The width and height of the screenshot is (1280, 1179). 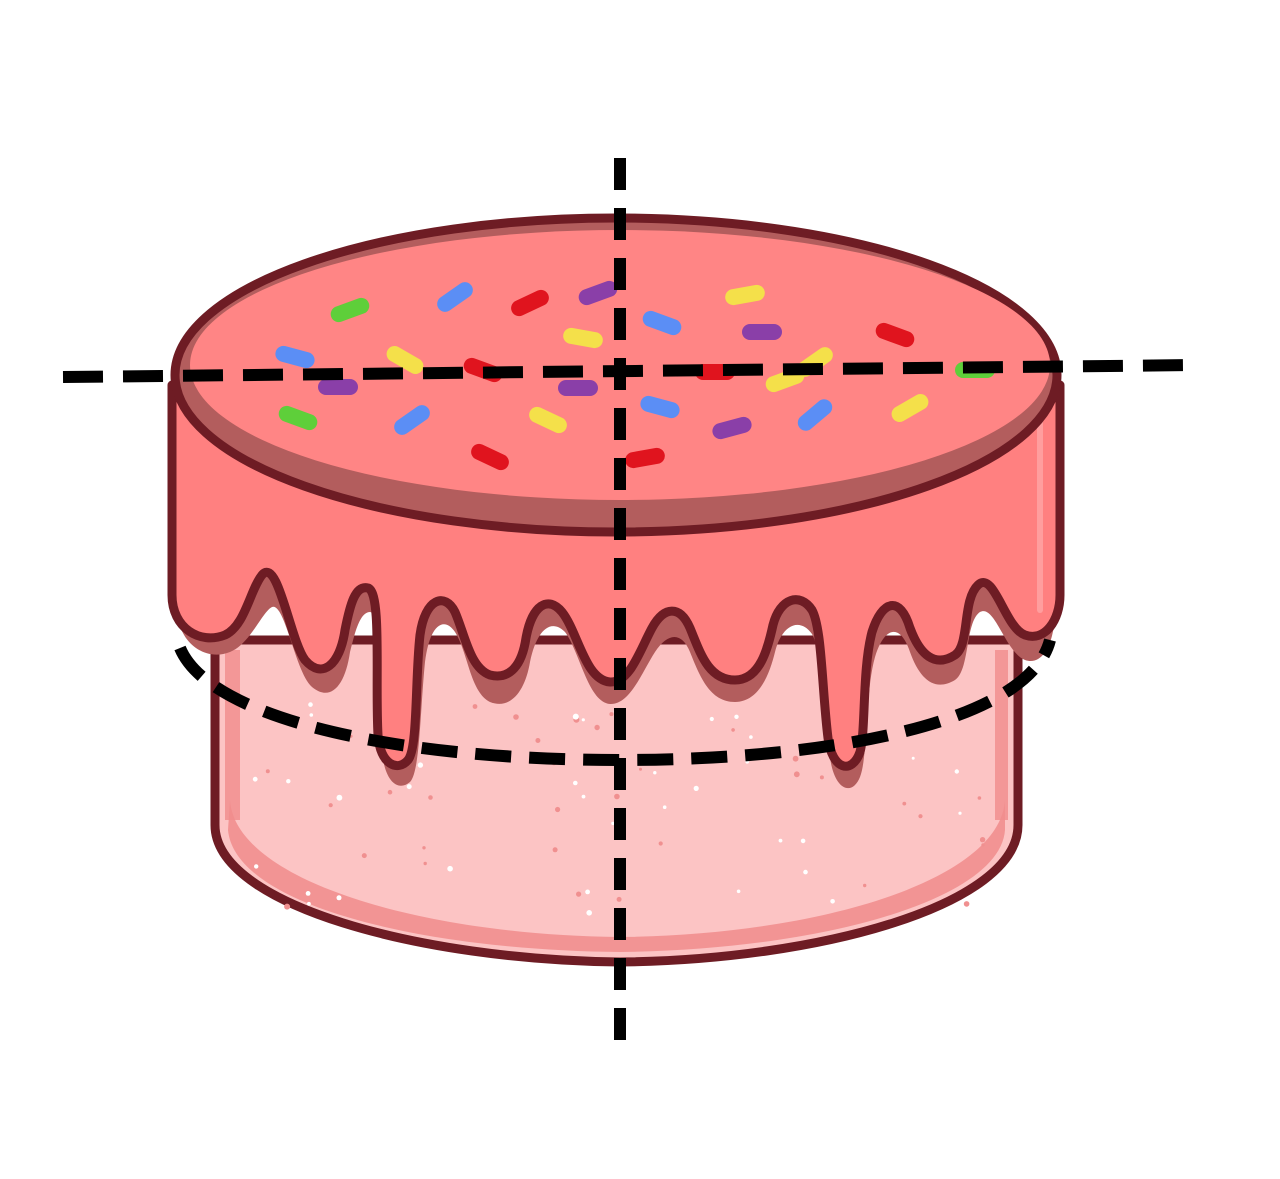 I want to click on side-ellipse-cut-line, so click(x=615, y=702).